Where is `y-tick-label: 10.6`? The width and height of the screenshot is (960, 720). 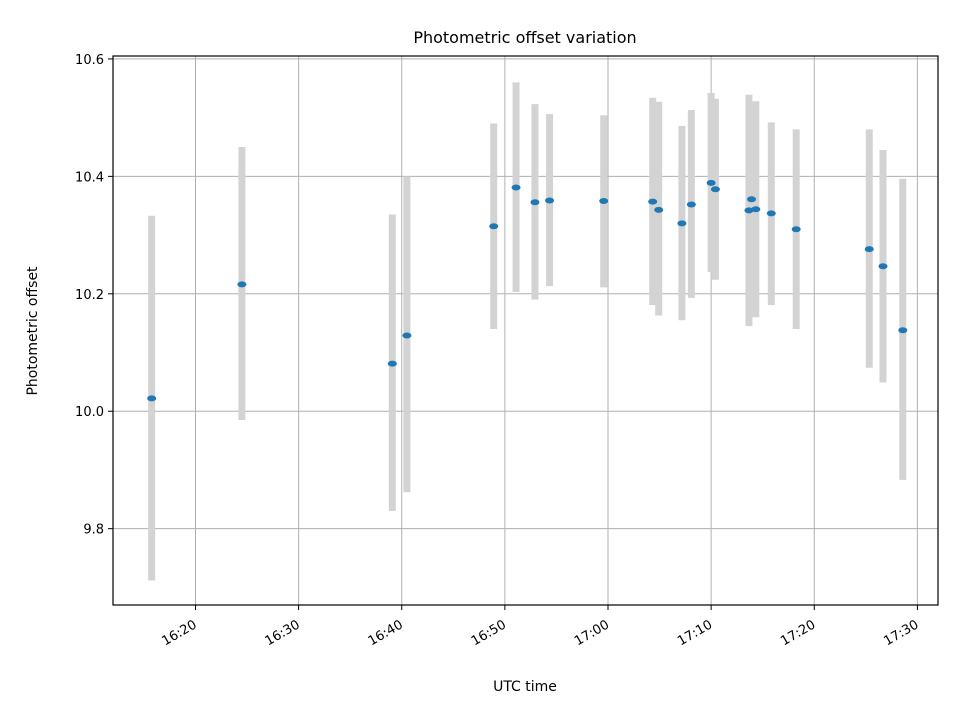 y-tick-label: 10.6 is located at coordinates (89, 60).